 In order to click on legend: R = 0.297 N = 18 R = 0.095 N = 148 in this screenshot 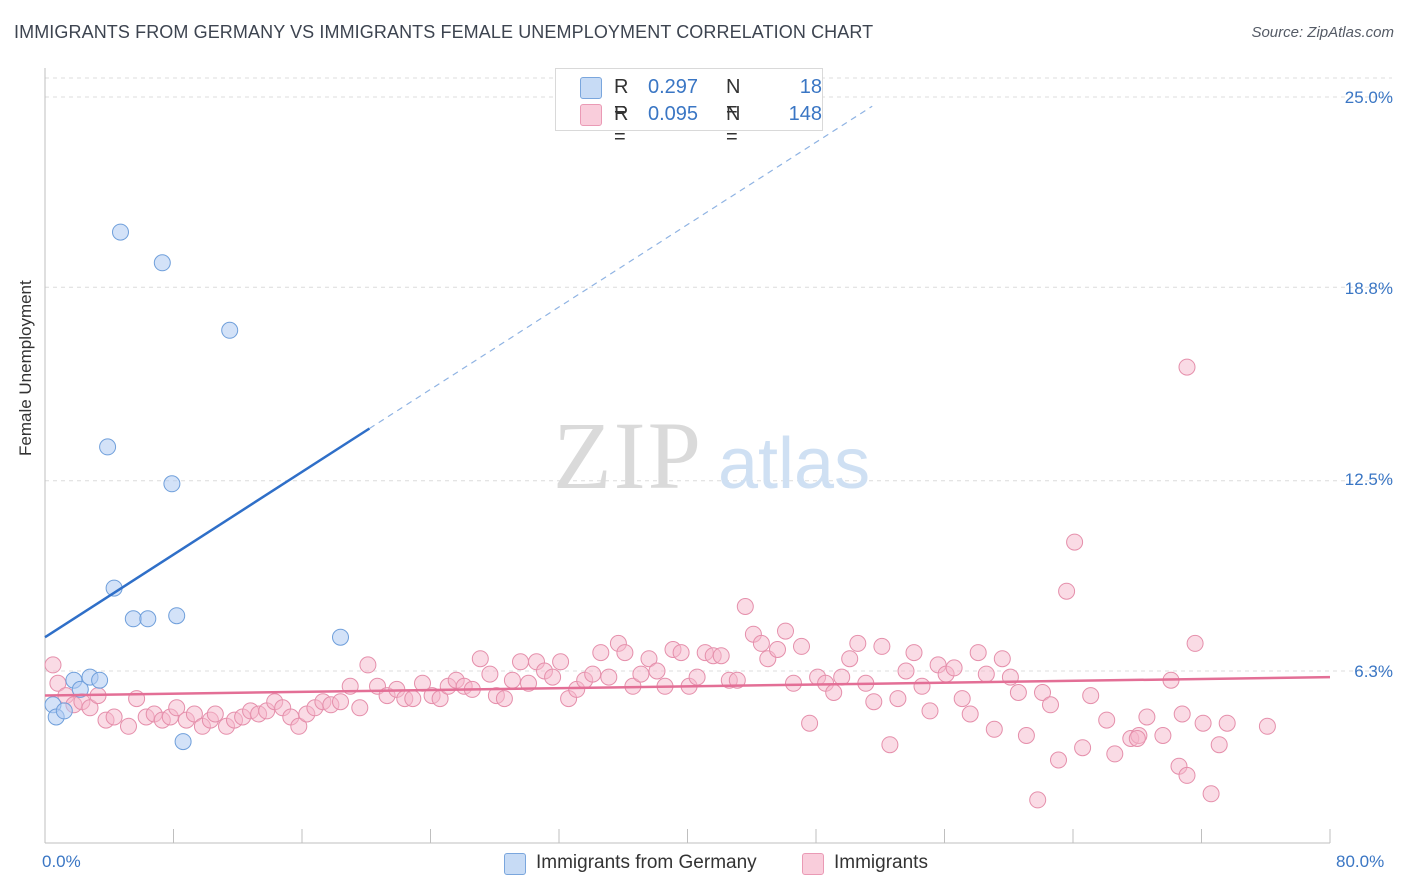, I will do `click(689, 108)`.